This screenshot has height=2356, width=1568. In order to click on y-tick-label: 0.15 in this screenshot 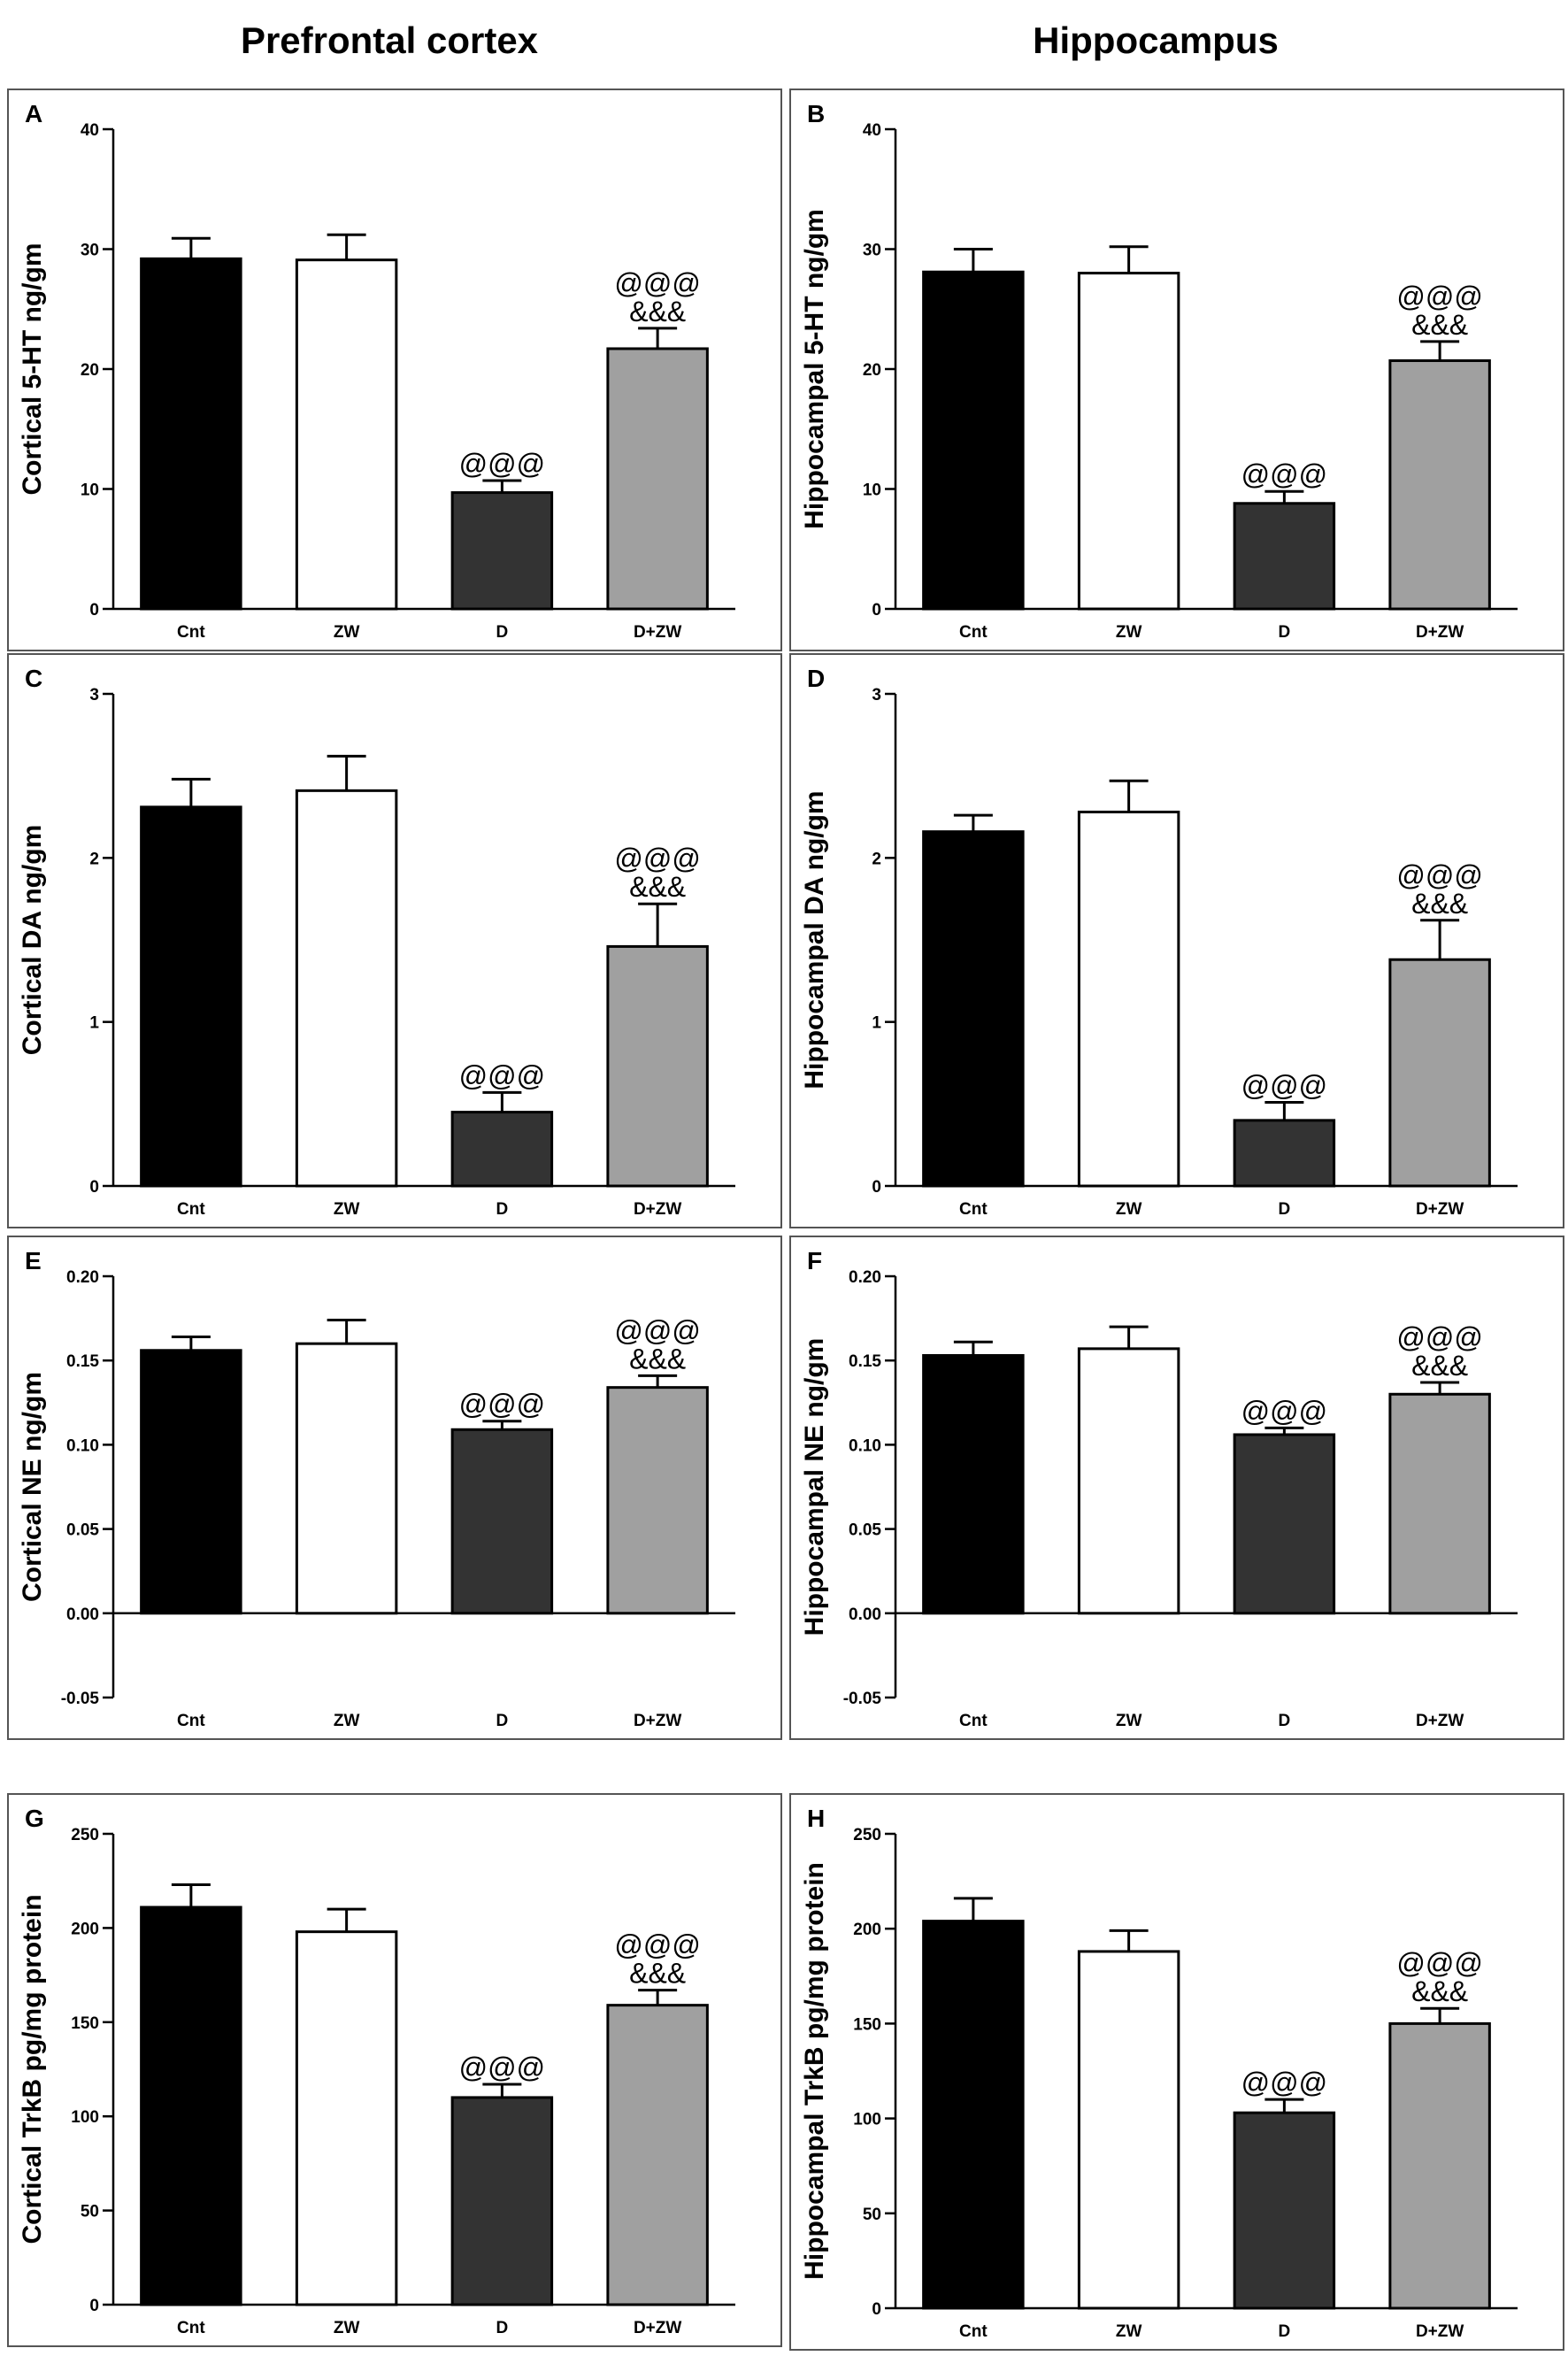, I will do `click(865, 1362)`.